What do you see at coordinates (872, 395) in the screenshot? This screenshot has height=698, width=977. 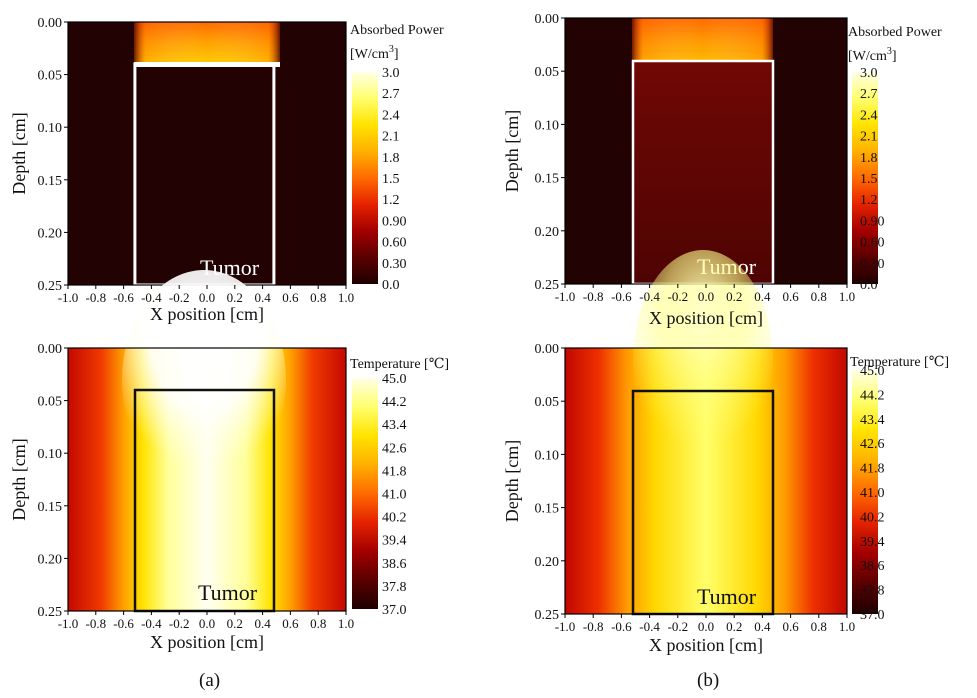 I see `colorbar-tick-b-temp: 44.2` at bounding box center [872, 395].